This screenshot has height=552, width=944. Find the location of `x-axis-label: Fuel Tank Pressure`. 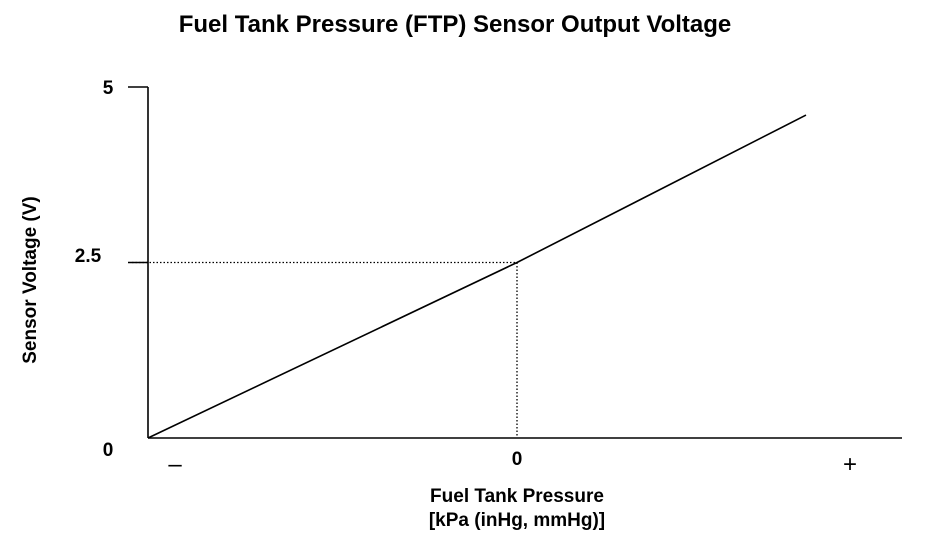

x-axis-label: Fuel Tank Pressure is located at coordinates (517, 496).